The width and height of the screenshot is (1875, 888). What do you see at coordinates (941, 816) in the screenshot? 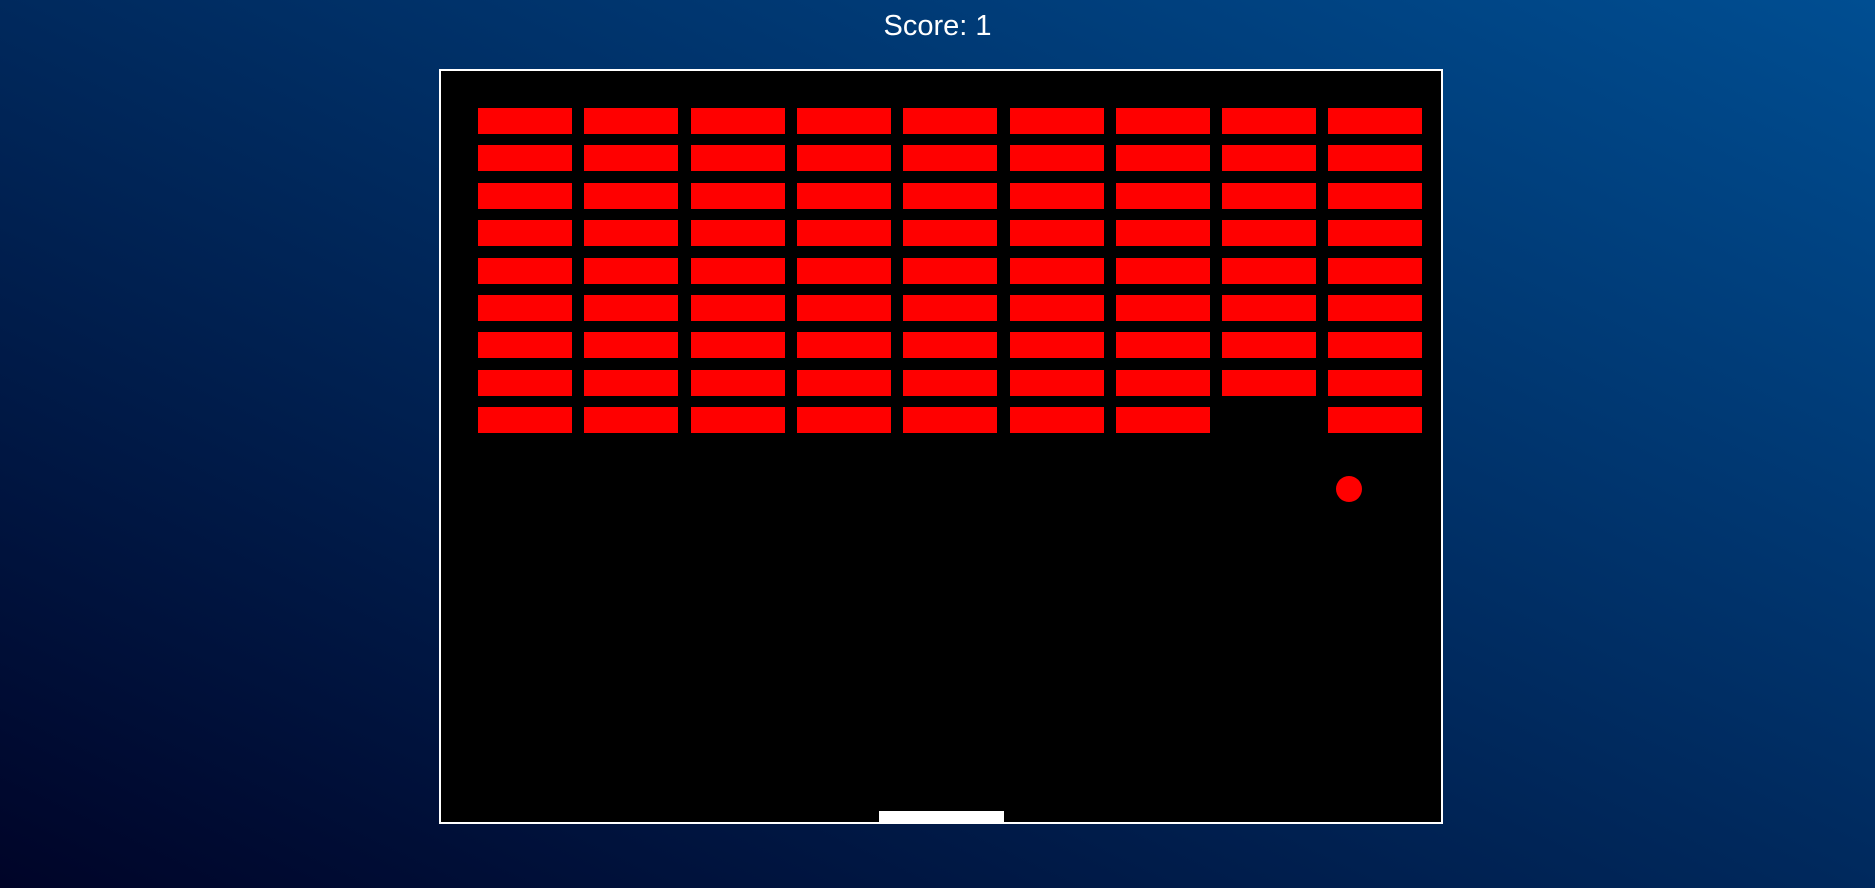
I see `paddle` at bounding box center [941, 816].